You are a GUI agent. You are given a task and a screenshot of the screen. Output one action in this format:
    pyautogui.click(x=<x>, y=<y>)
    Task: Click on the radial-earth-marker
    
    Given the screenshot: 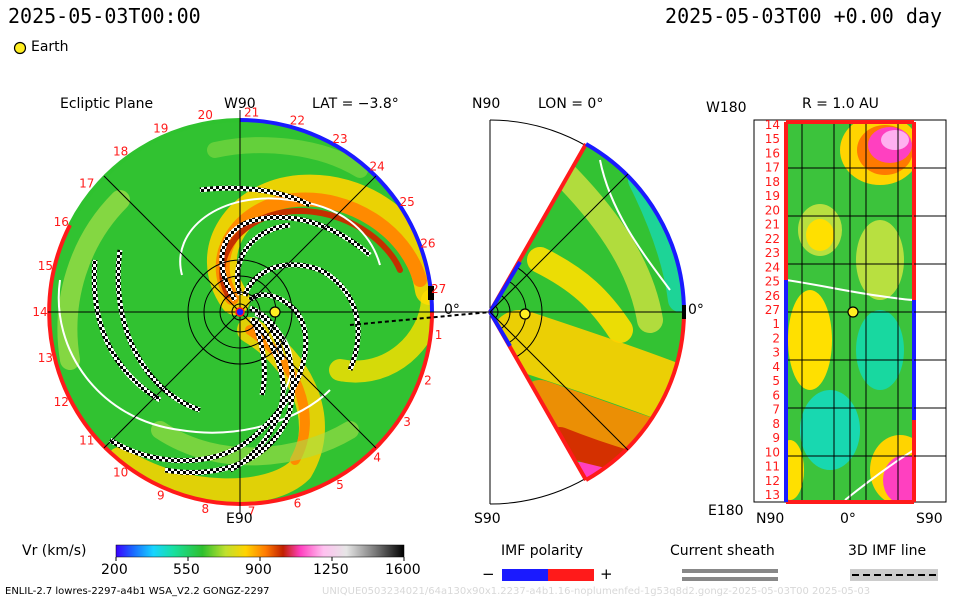 What is the action you would take?
    pyautogui.click(x=853, y=312)
    